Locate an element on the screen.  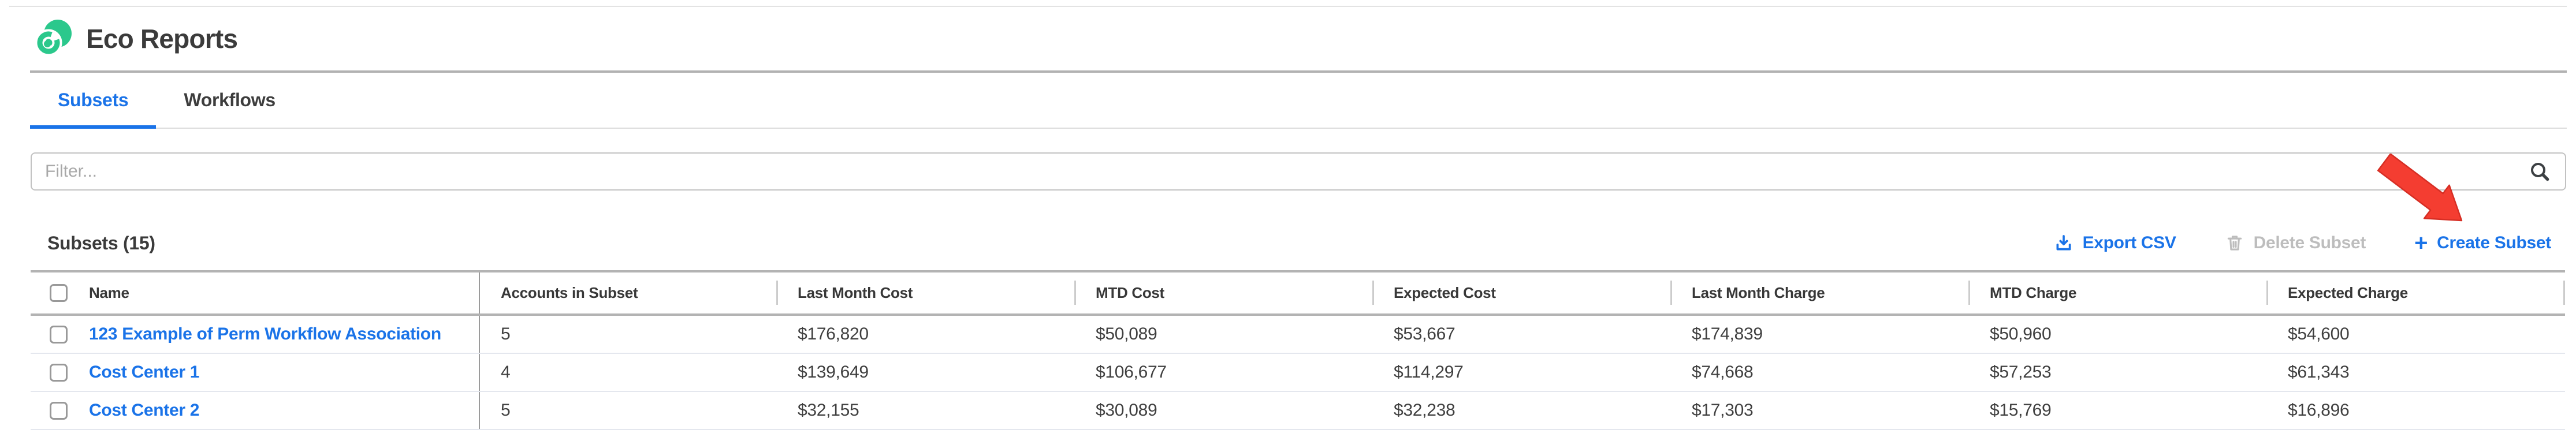
export-csv-button: Export CSV is located at coordinates (2115, 243).